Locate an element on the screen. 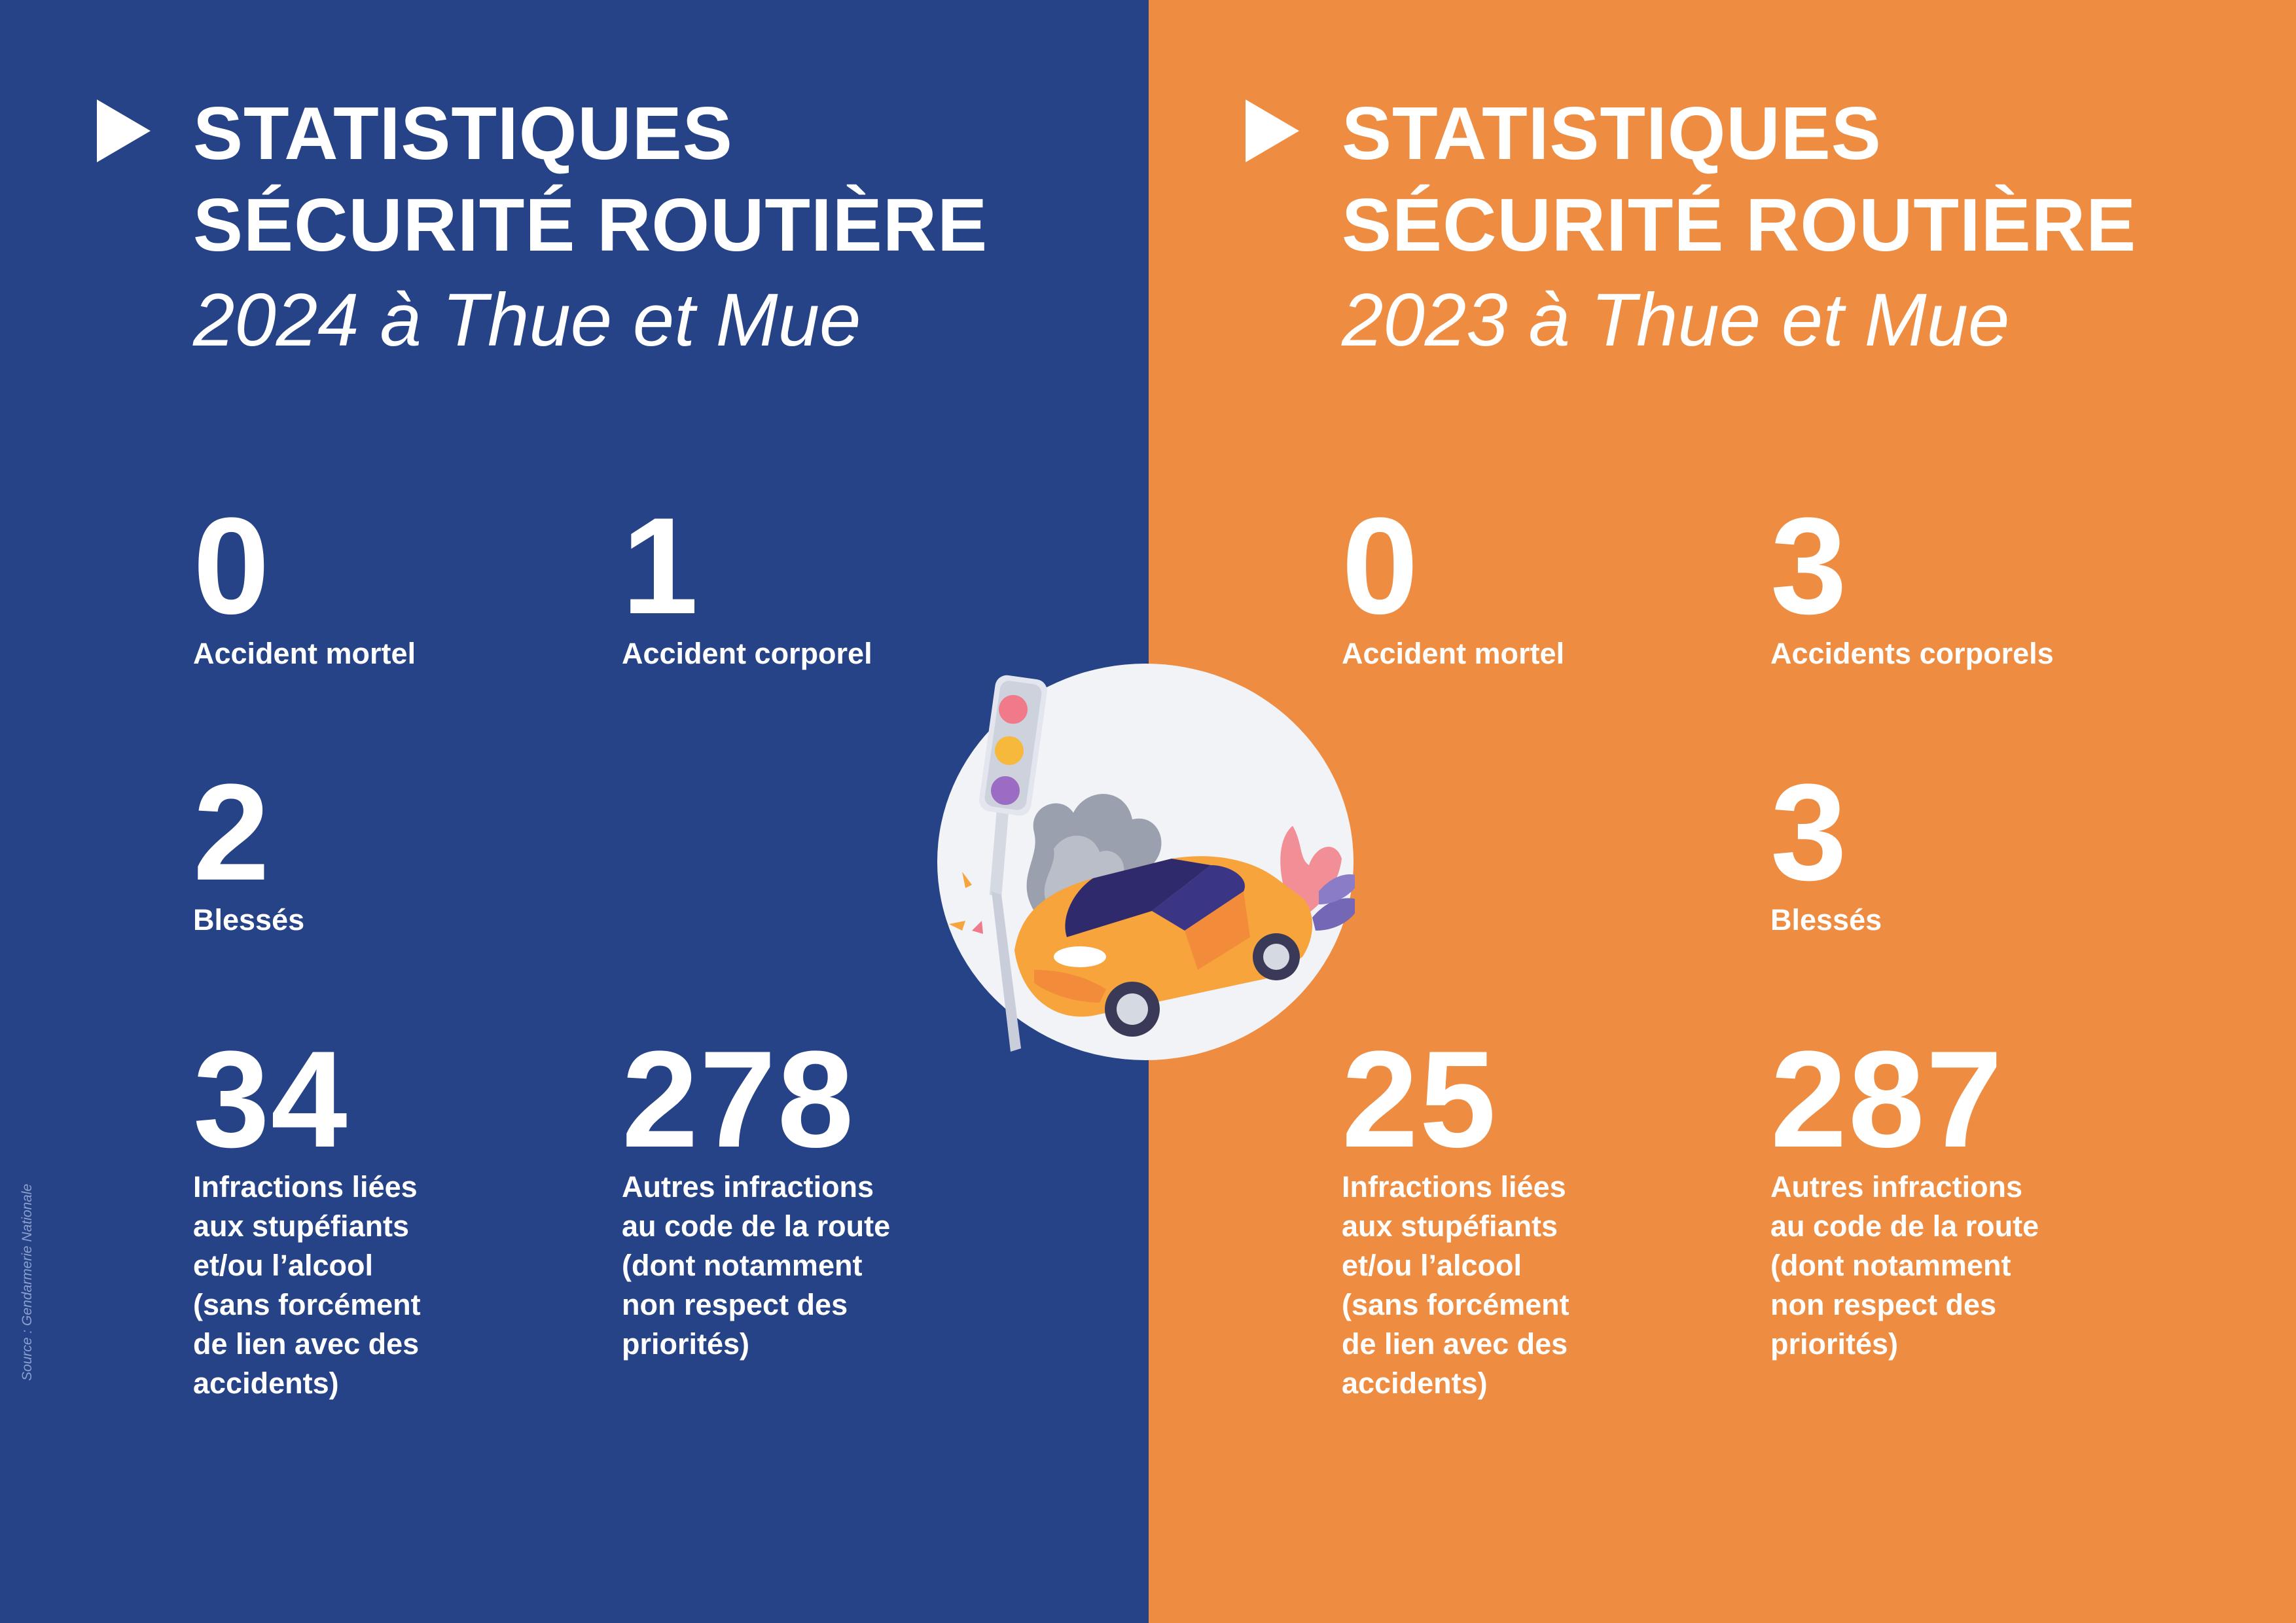 The height and width of the screenshot is (1623, 2296). stat-injury-accidents: 1 Accident corporel is located at coordinates (747, 581).